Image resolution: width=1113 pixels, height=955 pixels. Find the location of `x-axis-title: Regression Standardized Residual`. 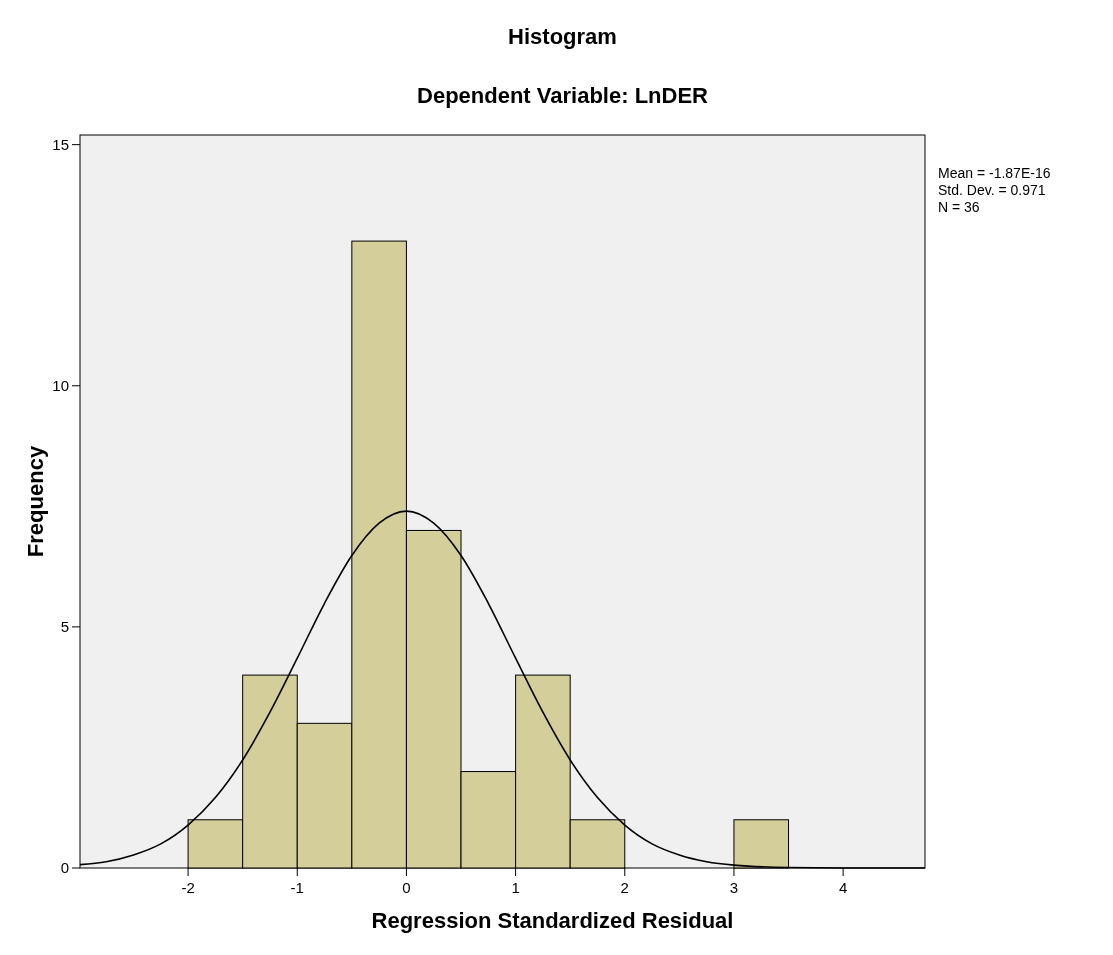

x-axis-title: Regression Standardized Residual is located at coordinates (552, 920).